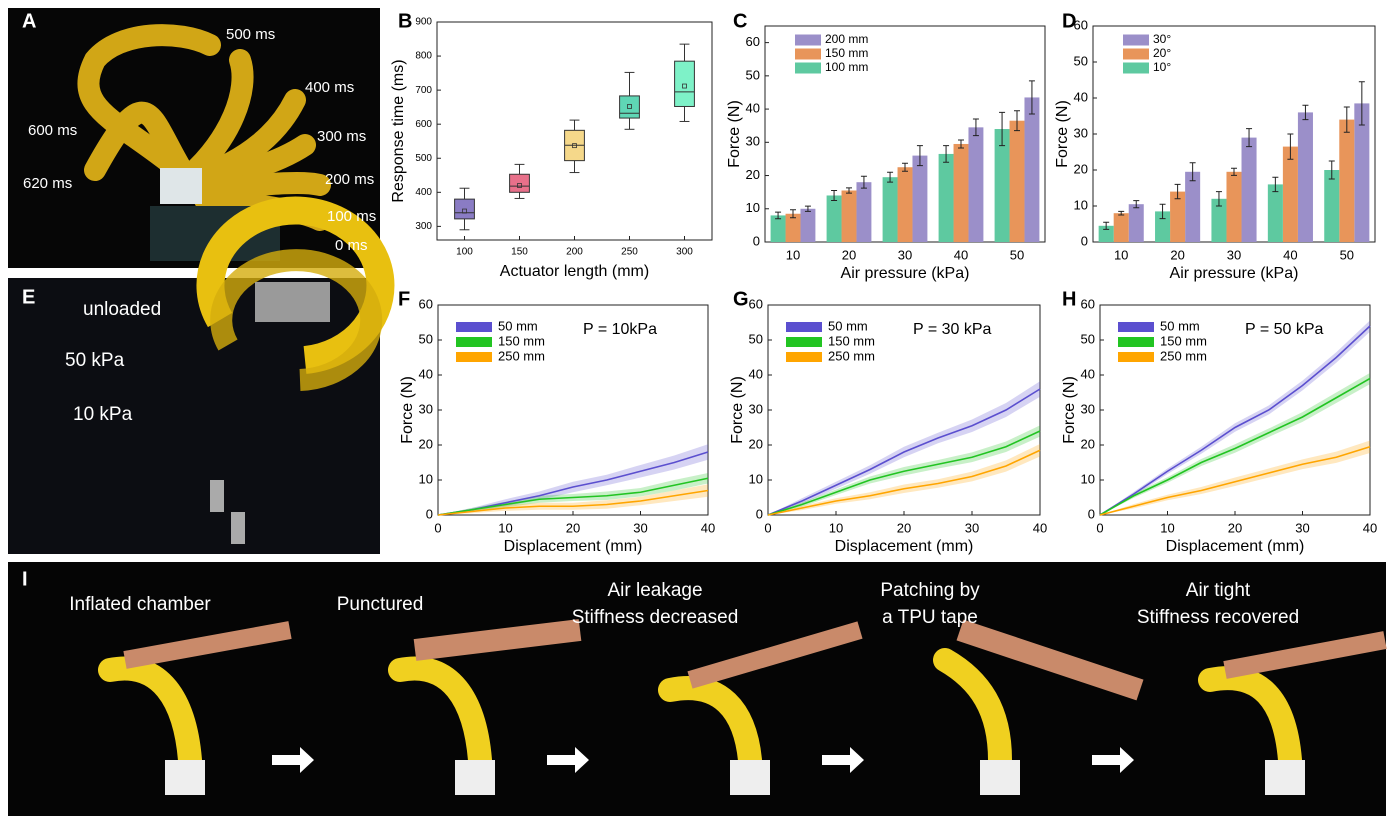 The image size is (1393, 822). I want to click on panel-label: C, so click(740, 21).